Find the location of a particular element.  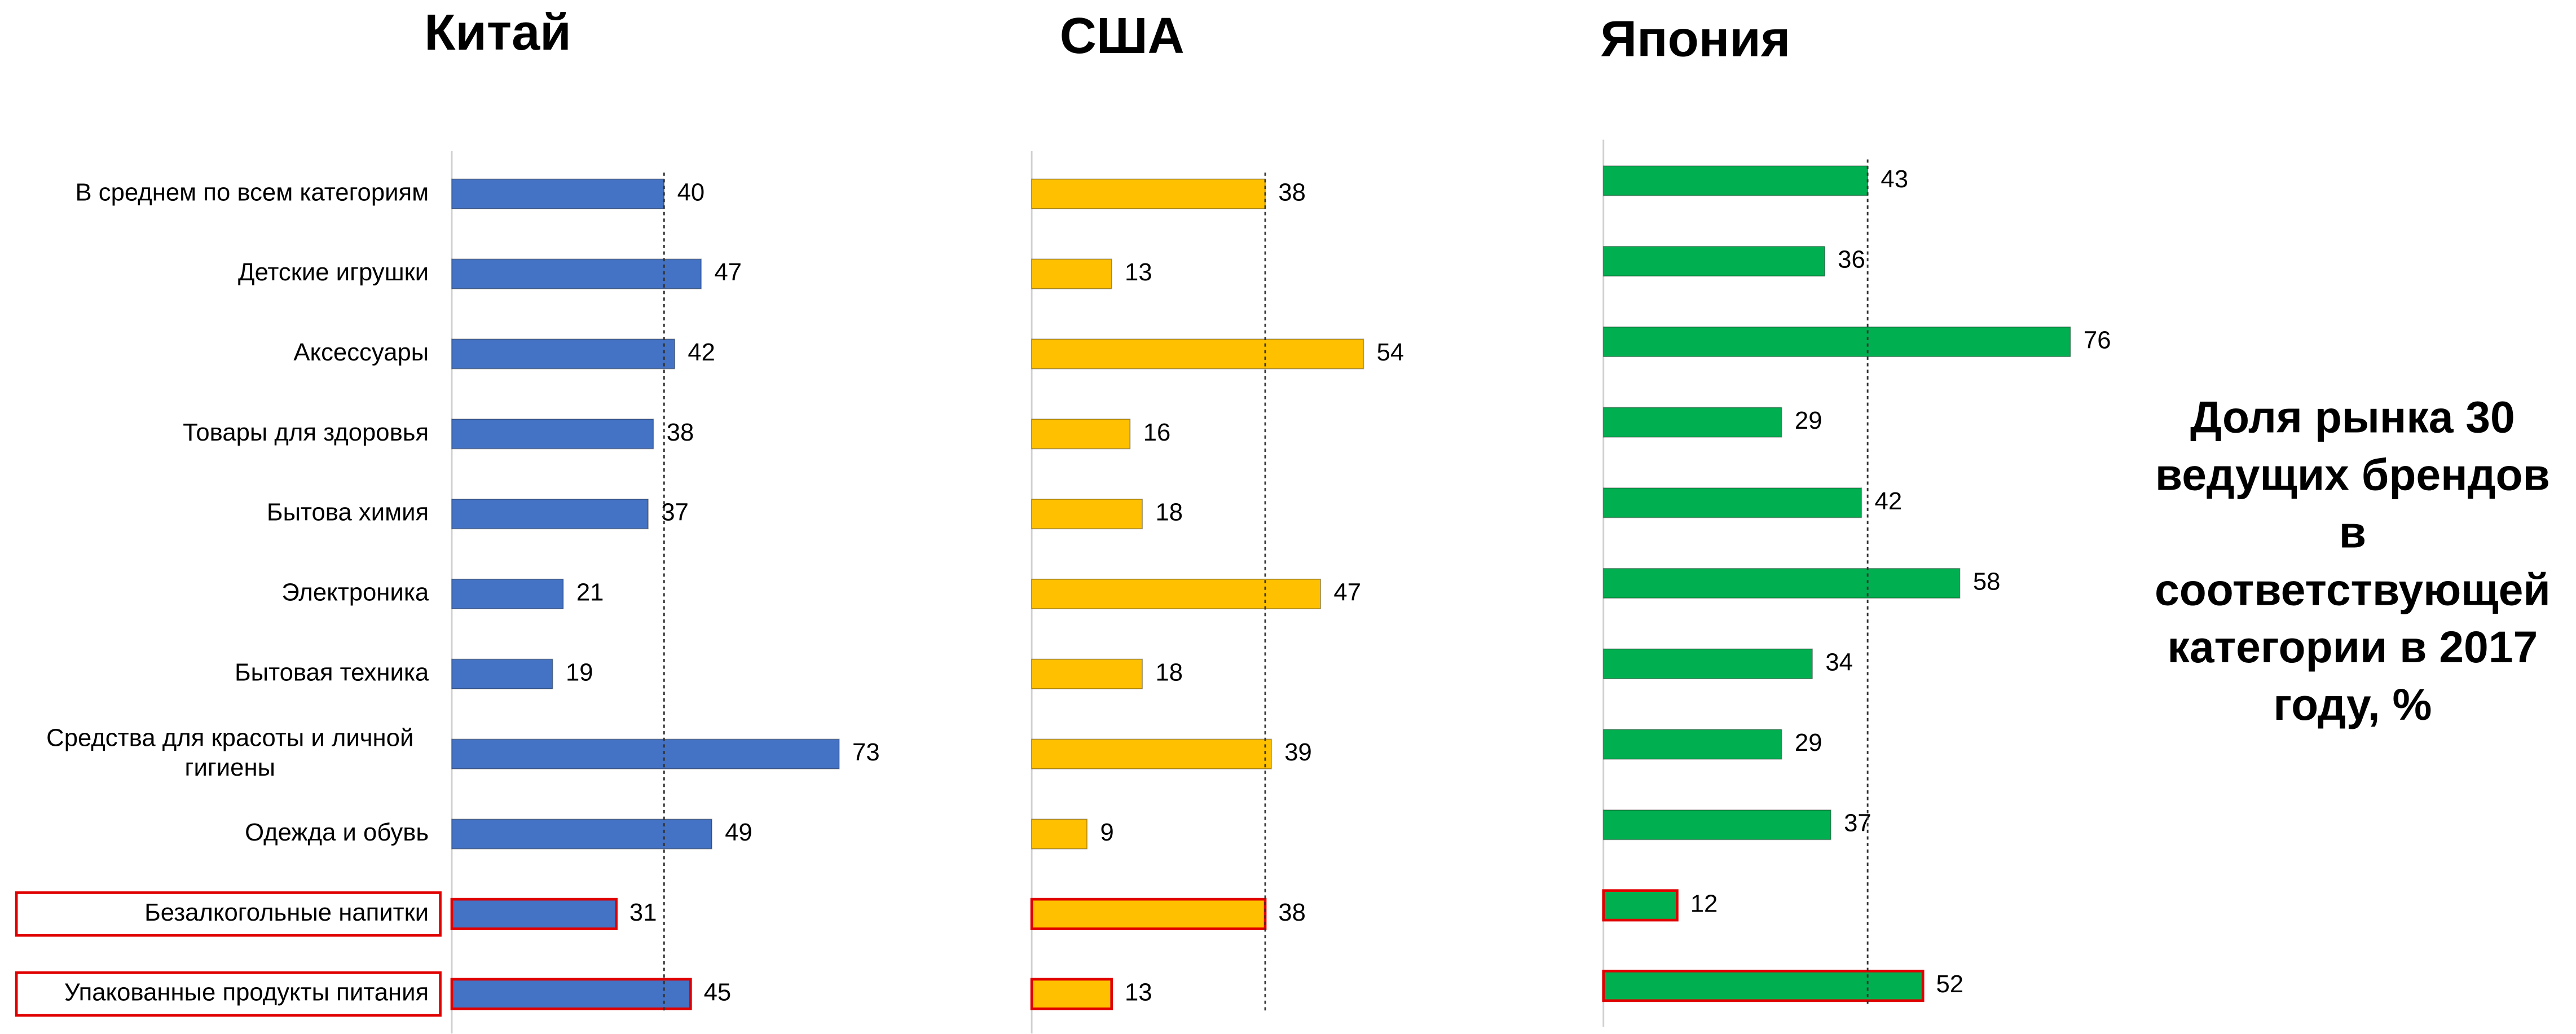

value-label: 45 is located at coordinates (718, 992).